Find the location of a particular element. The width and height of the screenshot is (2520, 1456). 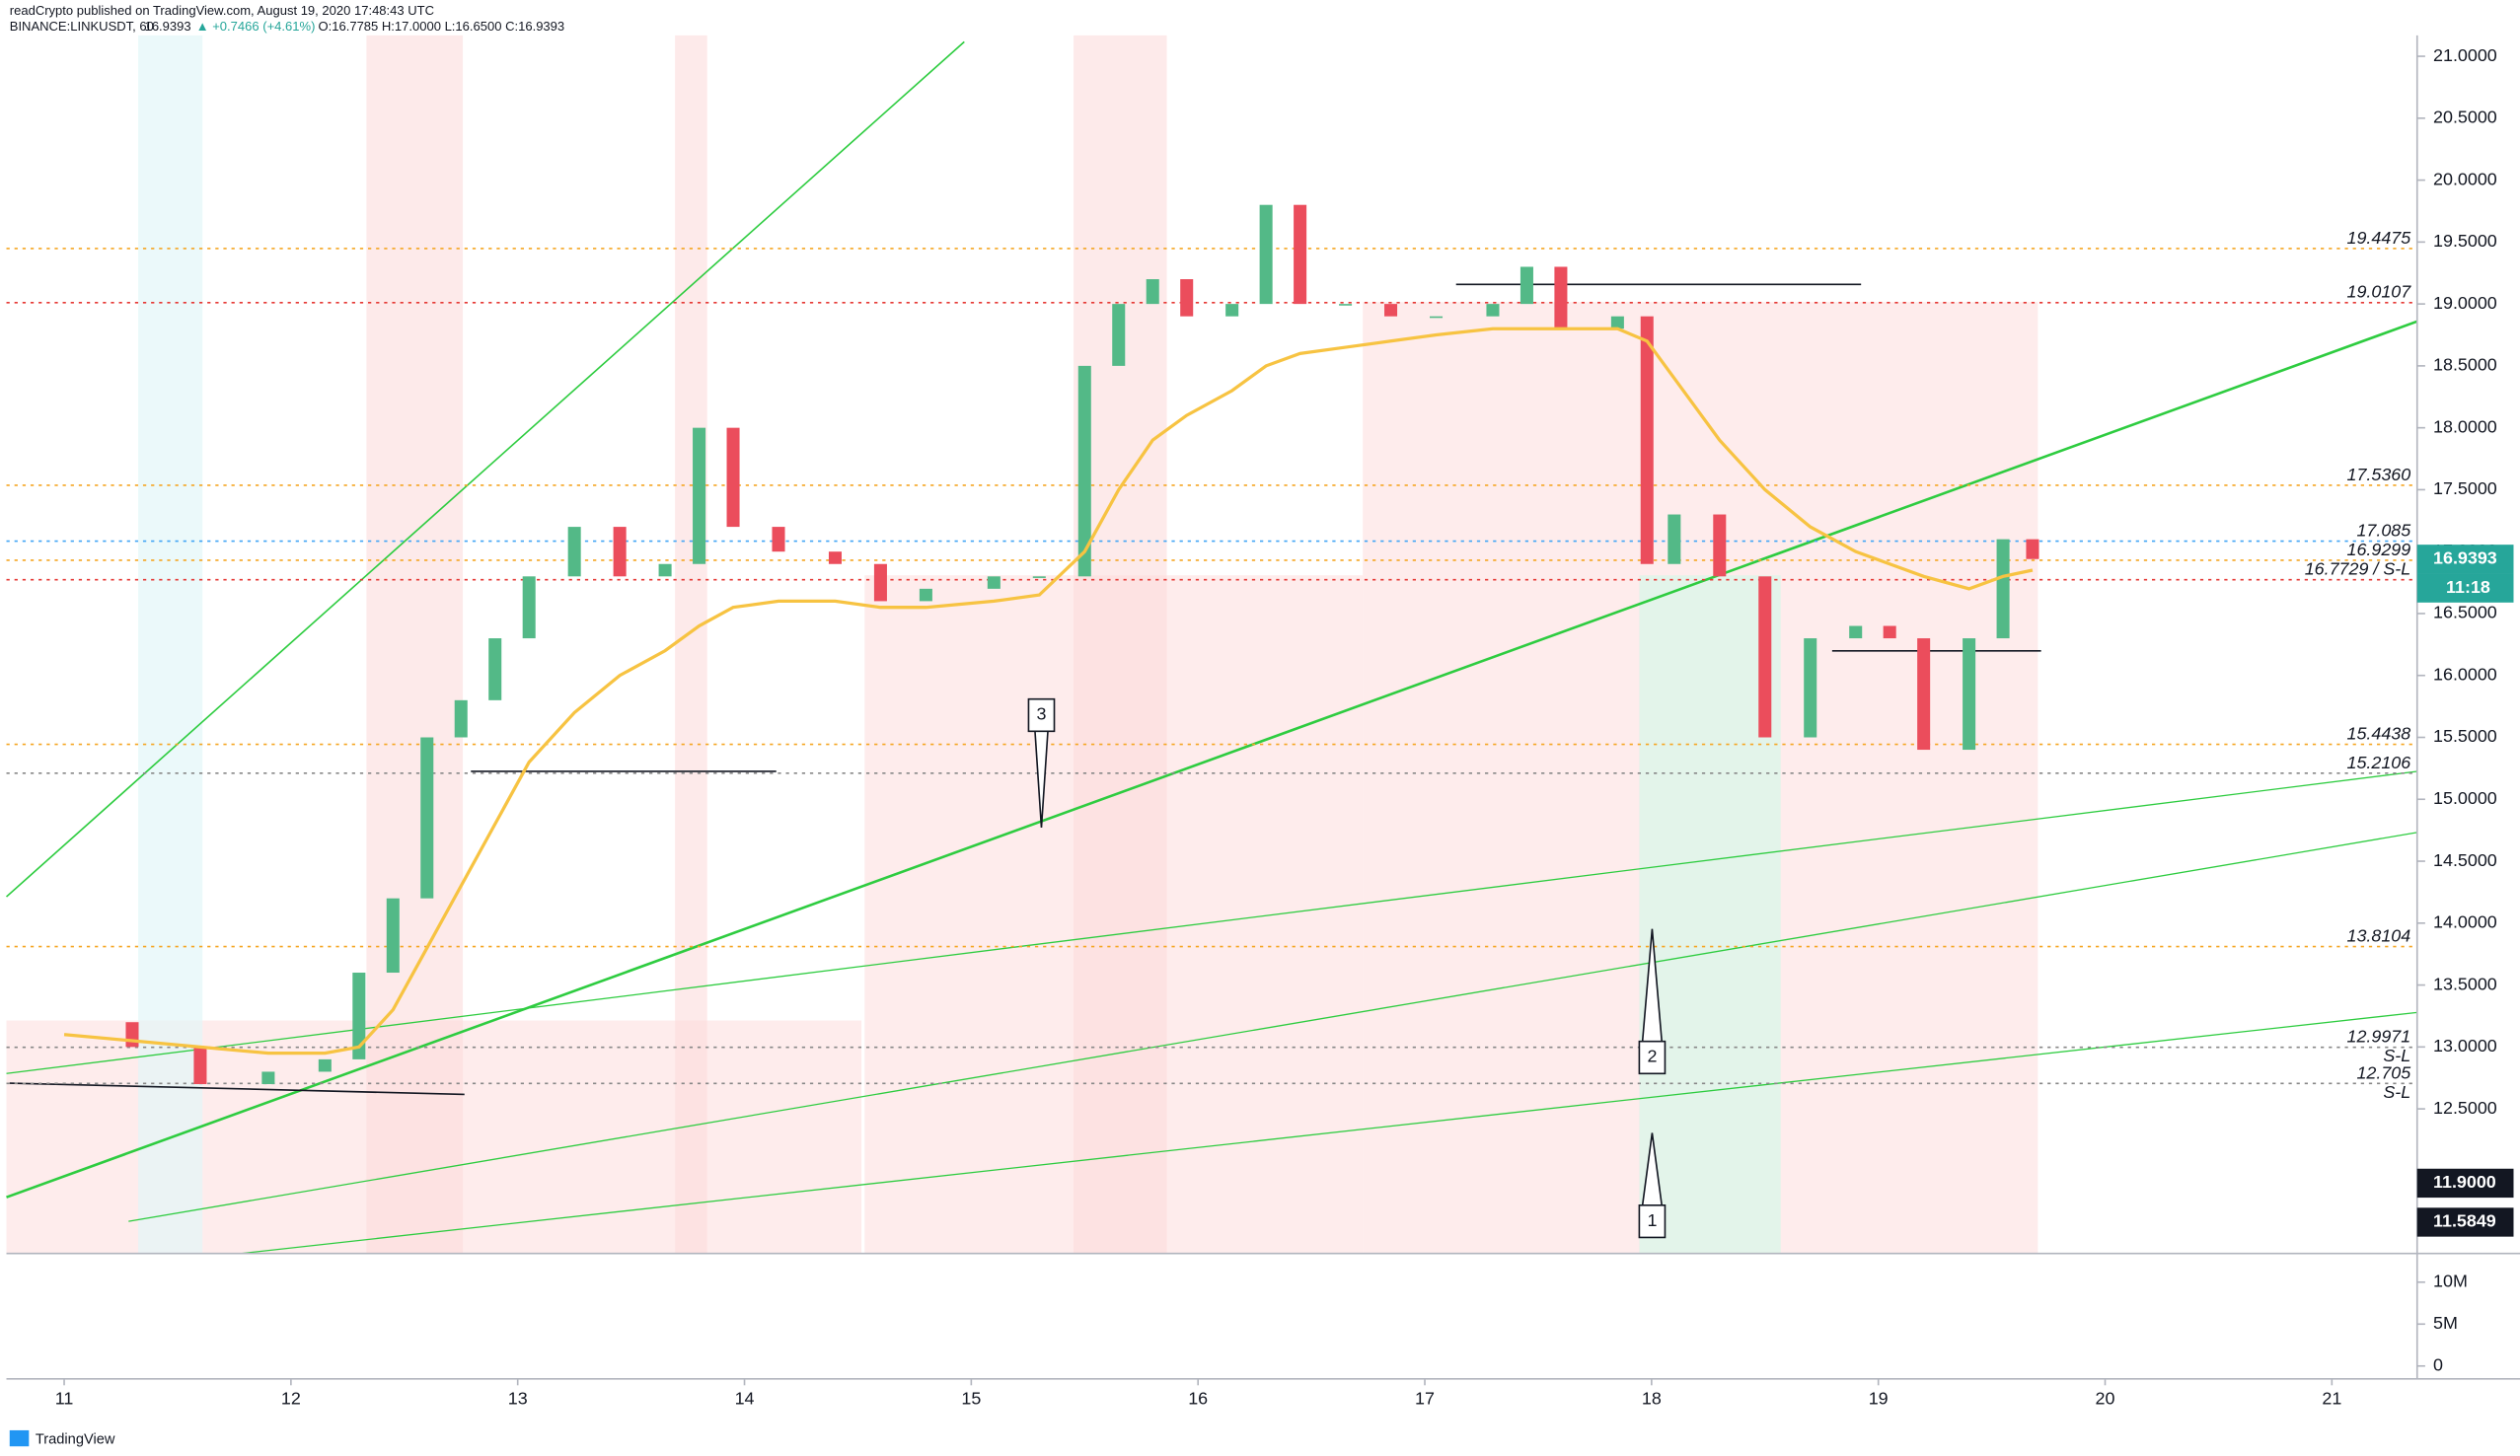

y-tick-label: 12.5000 is located at coordinates (2465, 1108).